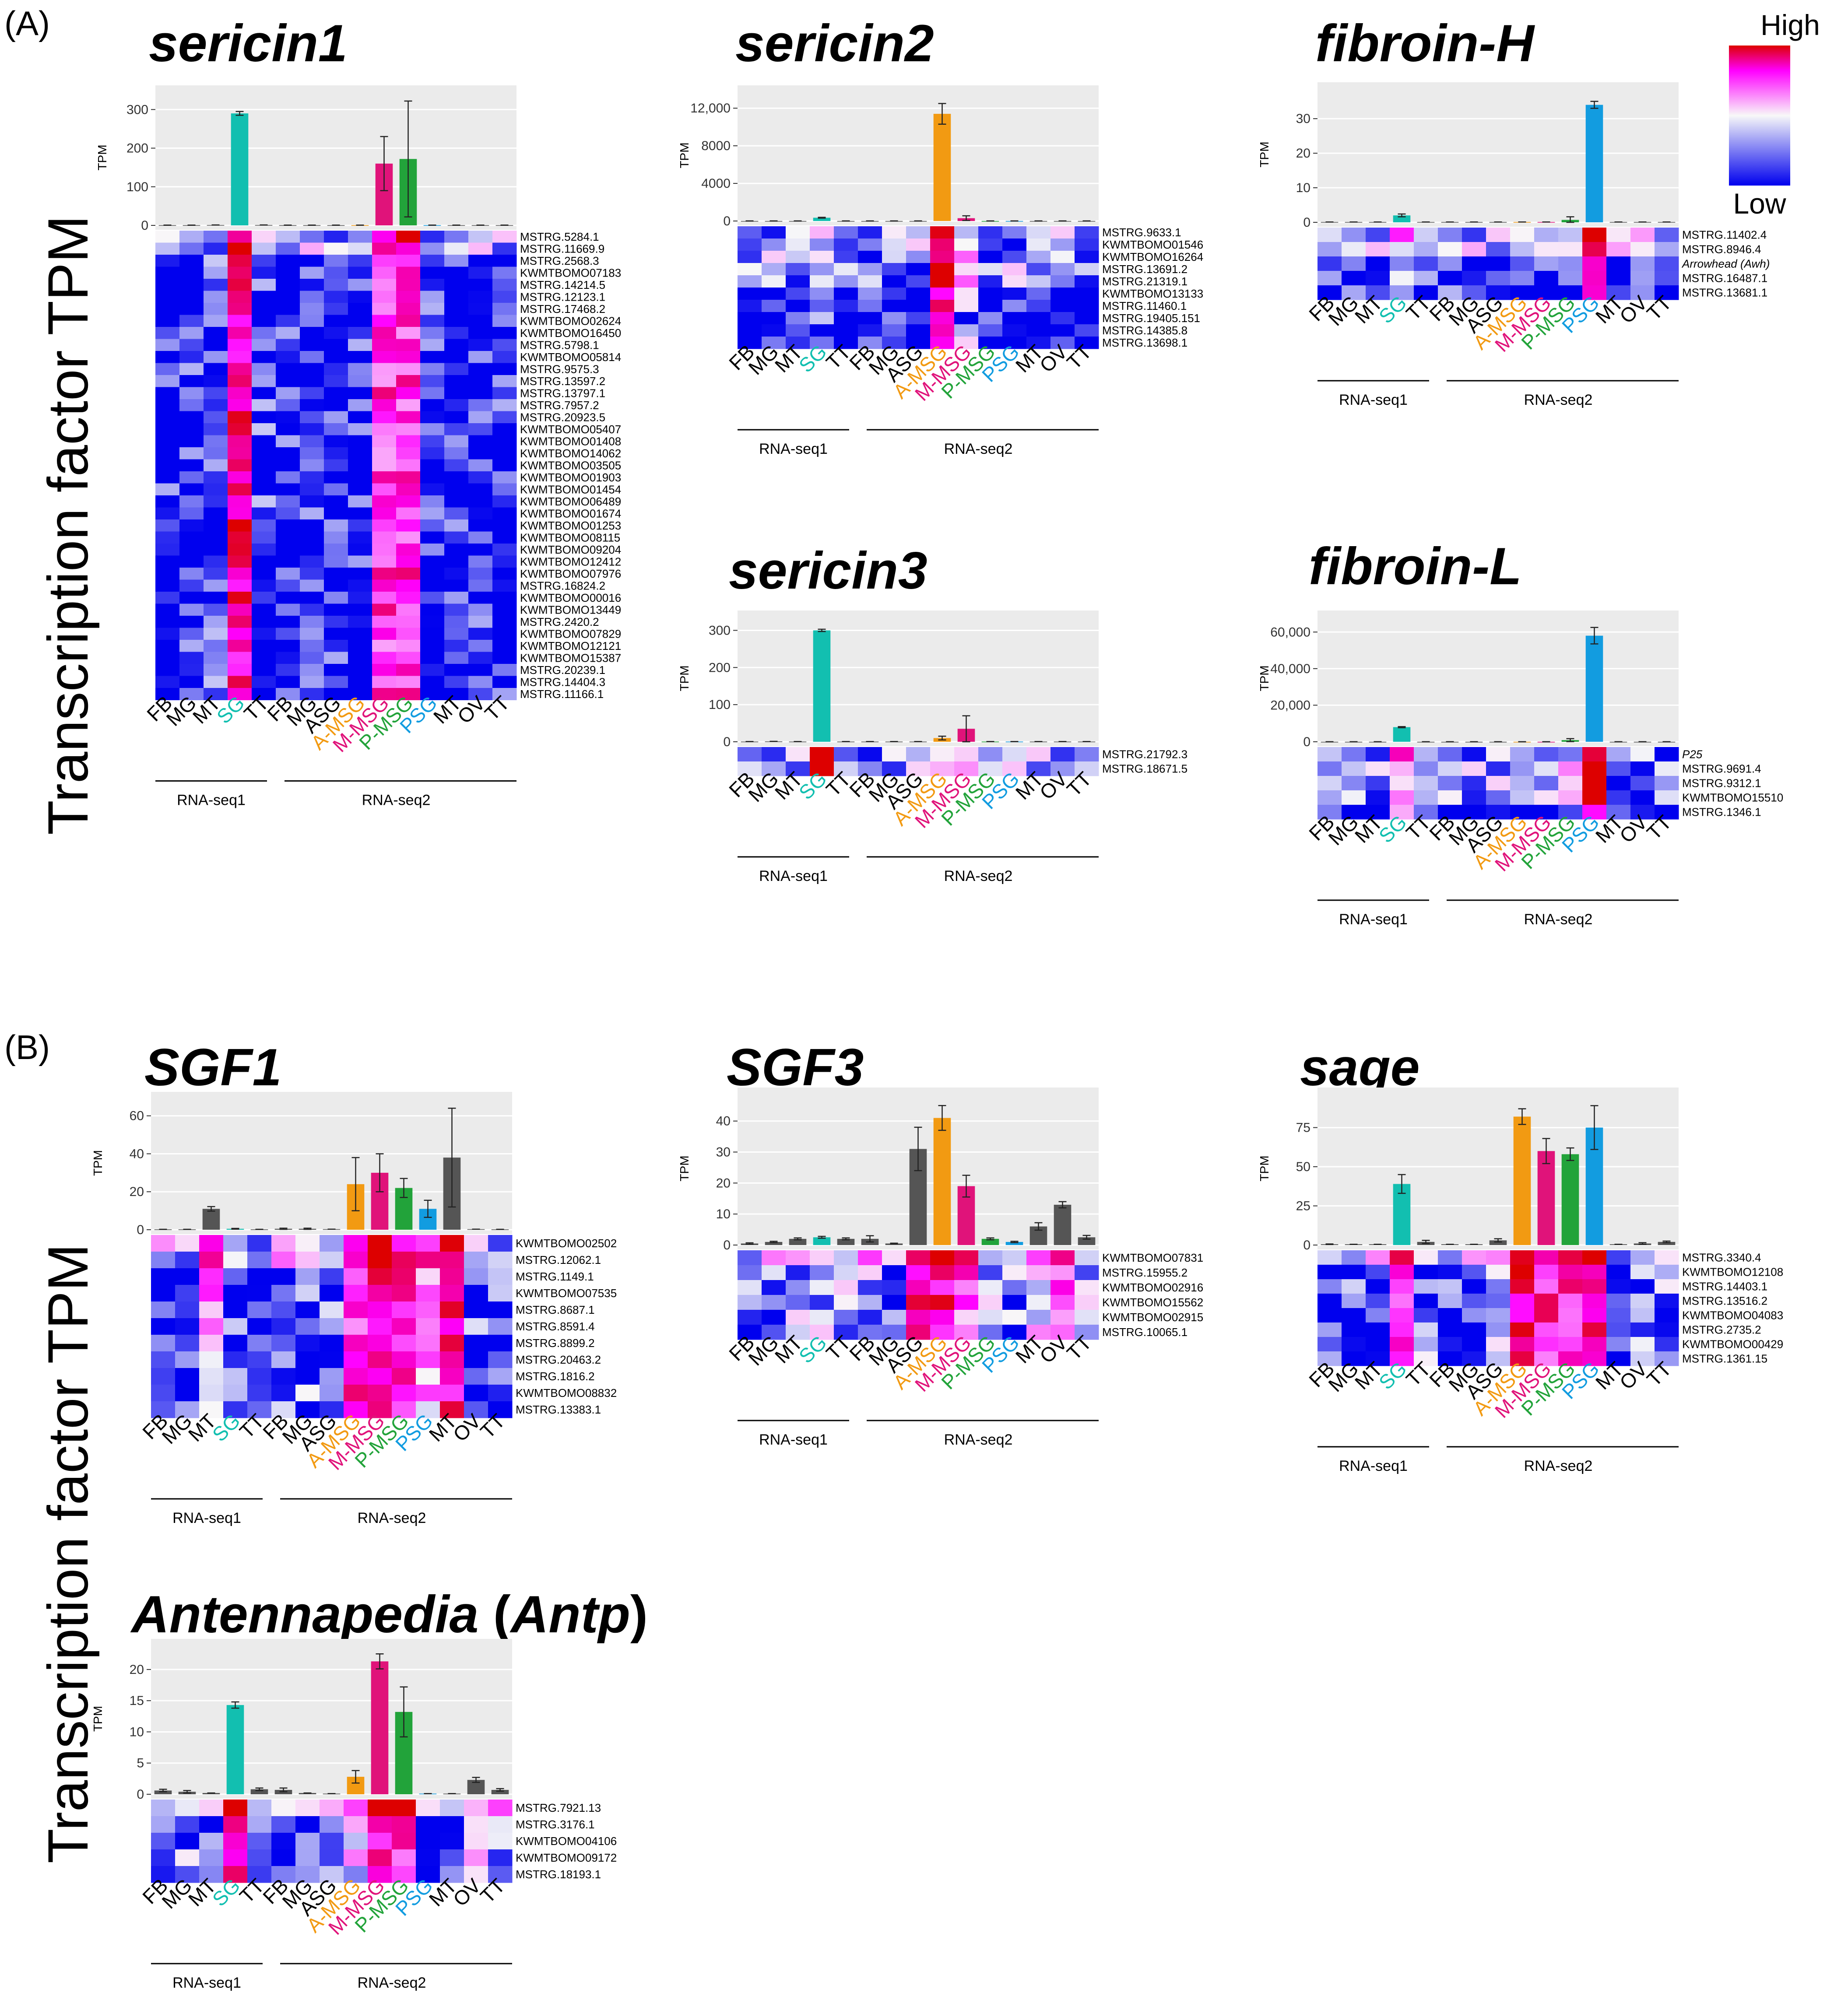  What do you see at coordinates (1402, 1214) in the screenshot?
I see `bar-sg` at bounding box center [1402, 1214].